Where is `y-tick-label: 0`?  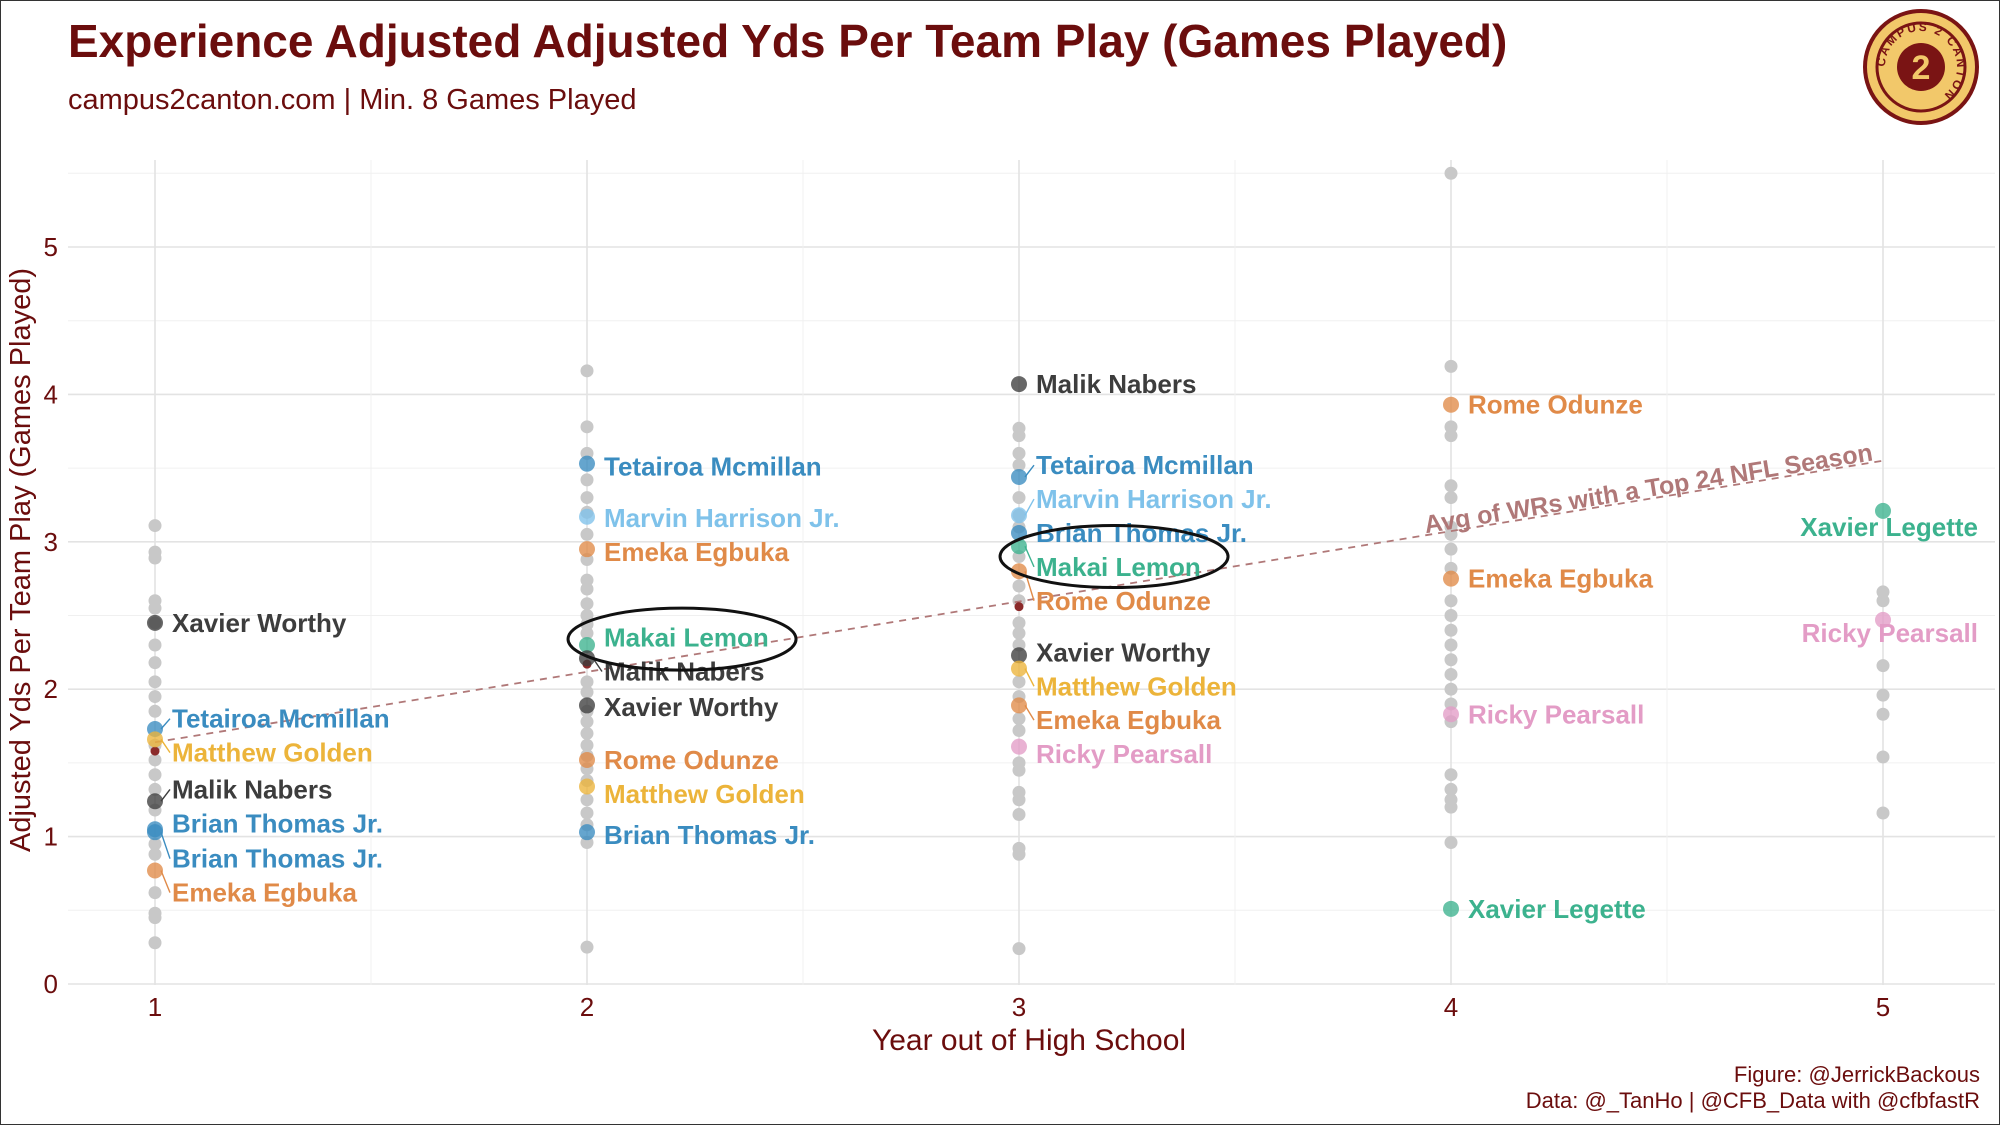 y-tick-label: 0 is located at coordinates (51, 984).